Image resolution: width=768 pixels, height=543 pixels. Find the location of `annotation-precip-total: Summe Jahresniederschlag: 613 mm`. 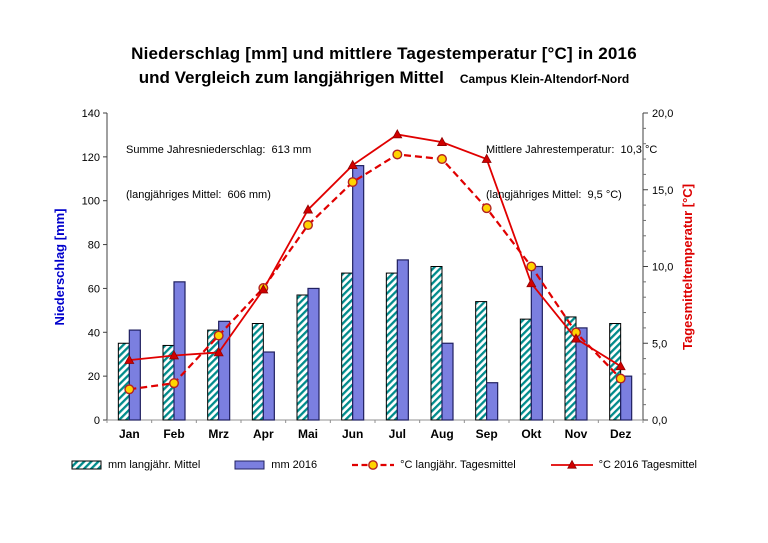

annotation-precip-total: Summe Jahresniederschlag: 613 mm is located at coordinates (219, 150).